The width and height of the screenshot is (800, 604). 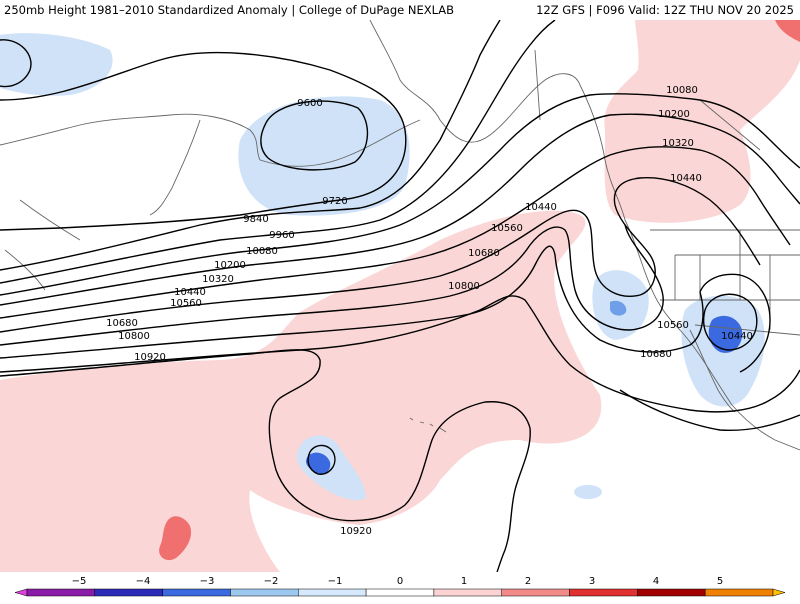 What do you see at coordinates (730, 280) in the screenshot?
I see `us-state-lines` at bounding box center [730, 280].